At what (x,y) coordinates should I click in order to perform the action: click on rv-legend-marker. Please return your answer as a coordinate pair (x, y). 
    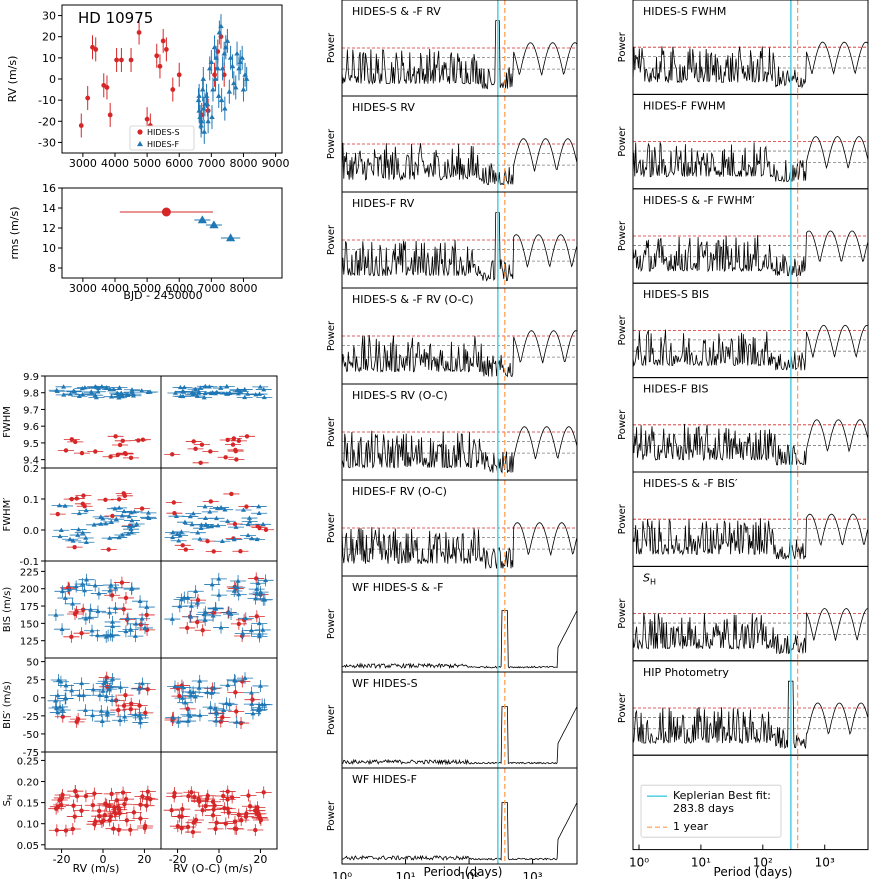
    Looking at the image, I should click on (140, 132).